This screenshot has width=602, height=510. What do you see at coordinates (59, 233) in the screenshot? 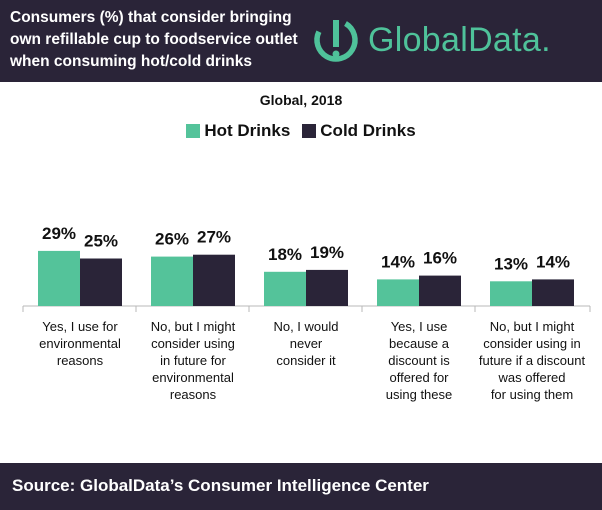
I see `data-label: 29%` at bounding box center [59, 233].